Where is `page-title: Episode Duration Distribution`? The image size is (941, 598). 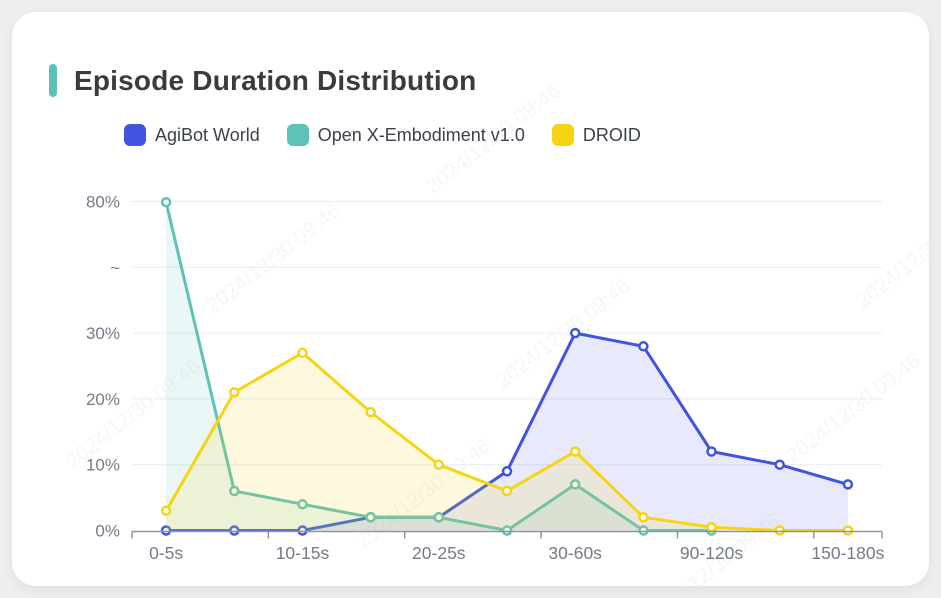 page-title: Episode Duration Distribution is located at coordinates (275, 80).